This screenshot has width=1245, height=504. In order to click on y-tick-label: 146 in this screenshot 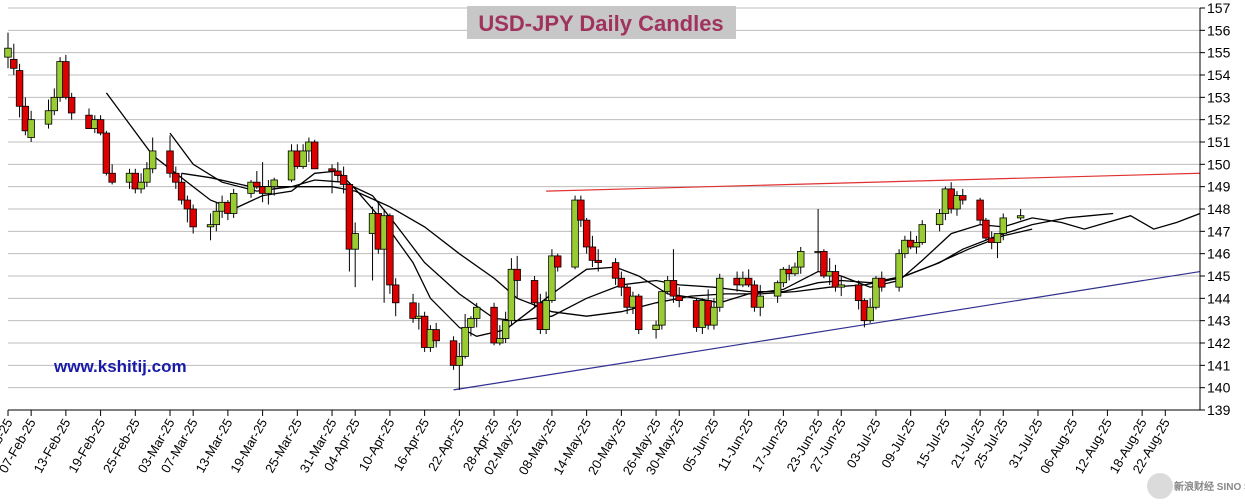, I will do `click(1219, 254)`.